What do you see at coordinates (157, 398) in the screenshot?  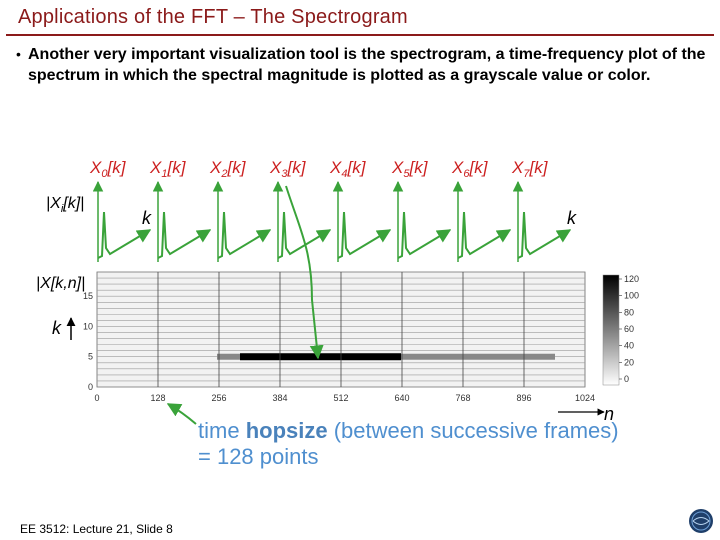 I see `x-tick-label: 128` at bounding box center [157, 398].